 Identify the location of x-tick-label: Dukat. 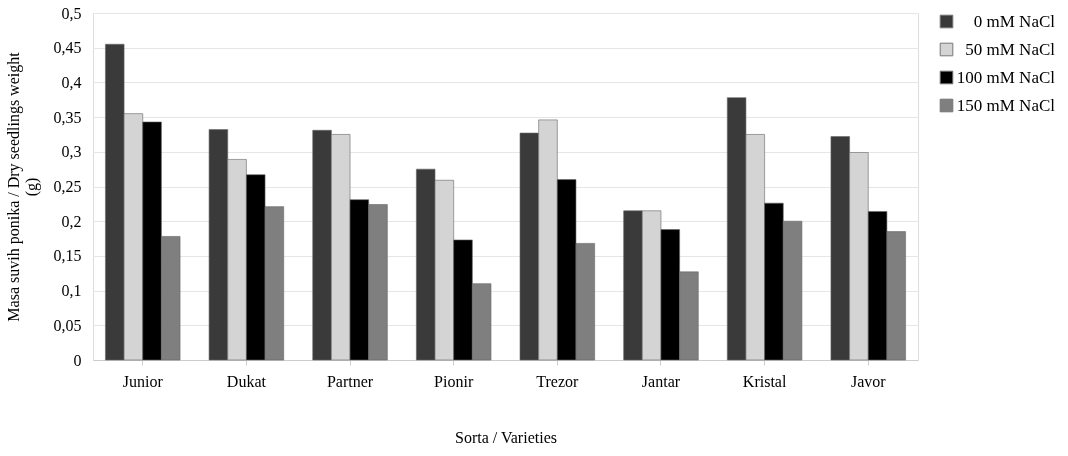
(246, 381).